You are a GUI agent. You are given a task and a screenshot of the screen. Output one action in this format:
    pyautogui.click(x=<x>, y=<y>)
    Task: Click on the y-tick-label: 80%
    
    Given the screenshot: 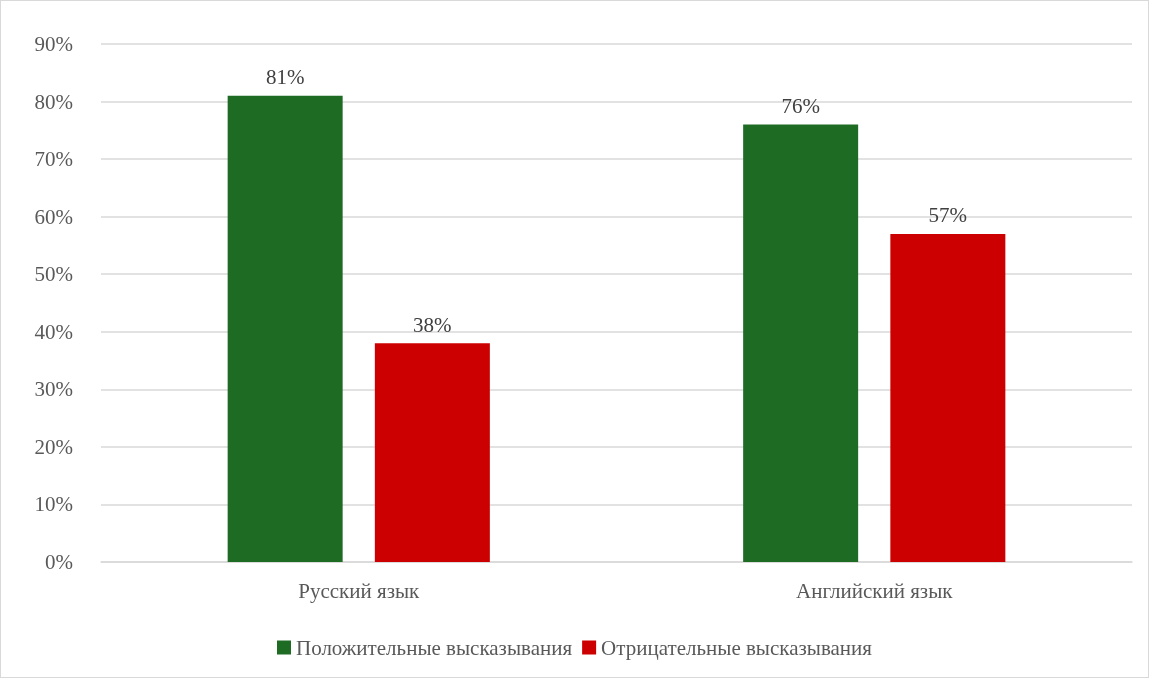 What is the action you would take?
    pyautogui.click(x=53, y=101)
    